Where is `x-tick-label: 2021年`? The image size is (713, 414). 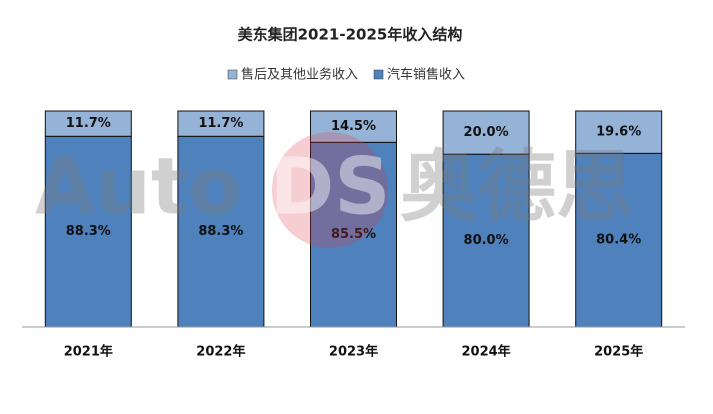 x-tick-label: 2021年 is located at coordinates (88, 352).